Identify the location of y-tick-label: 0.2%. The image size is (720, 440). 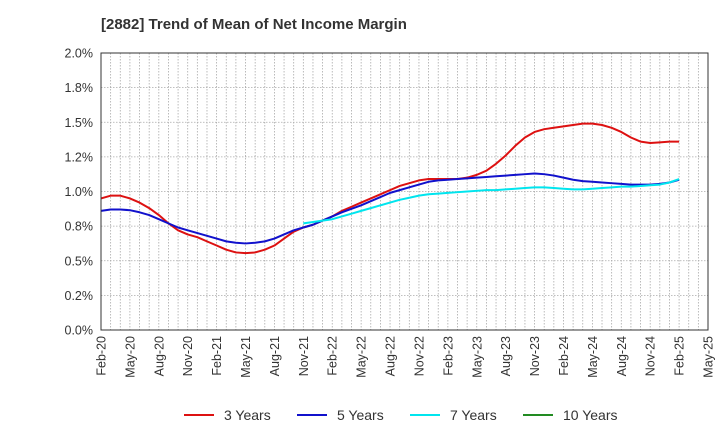
(79, 296).